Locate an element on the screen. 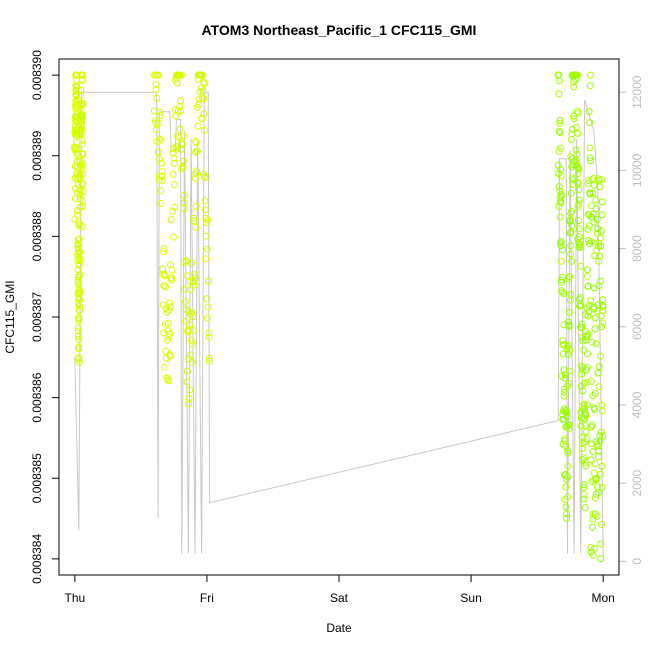 This screenshot has width=650, height=650. right-tick-label: 12000 is located at coordinates (637, 92).